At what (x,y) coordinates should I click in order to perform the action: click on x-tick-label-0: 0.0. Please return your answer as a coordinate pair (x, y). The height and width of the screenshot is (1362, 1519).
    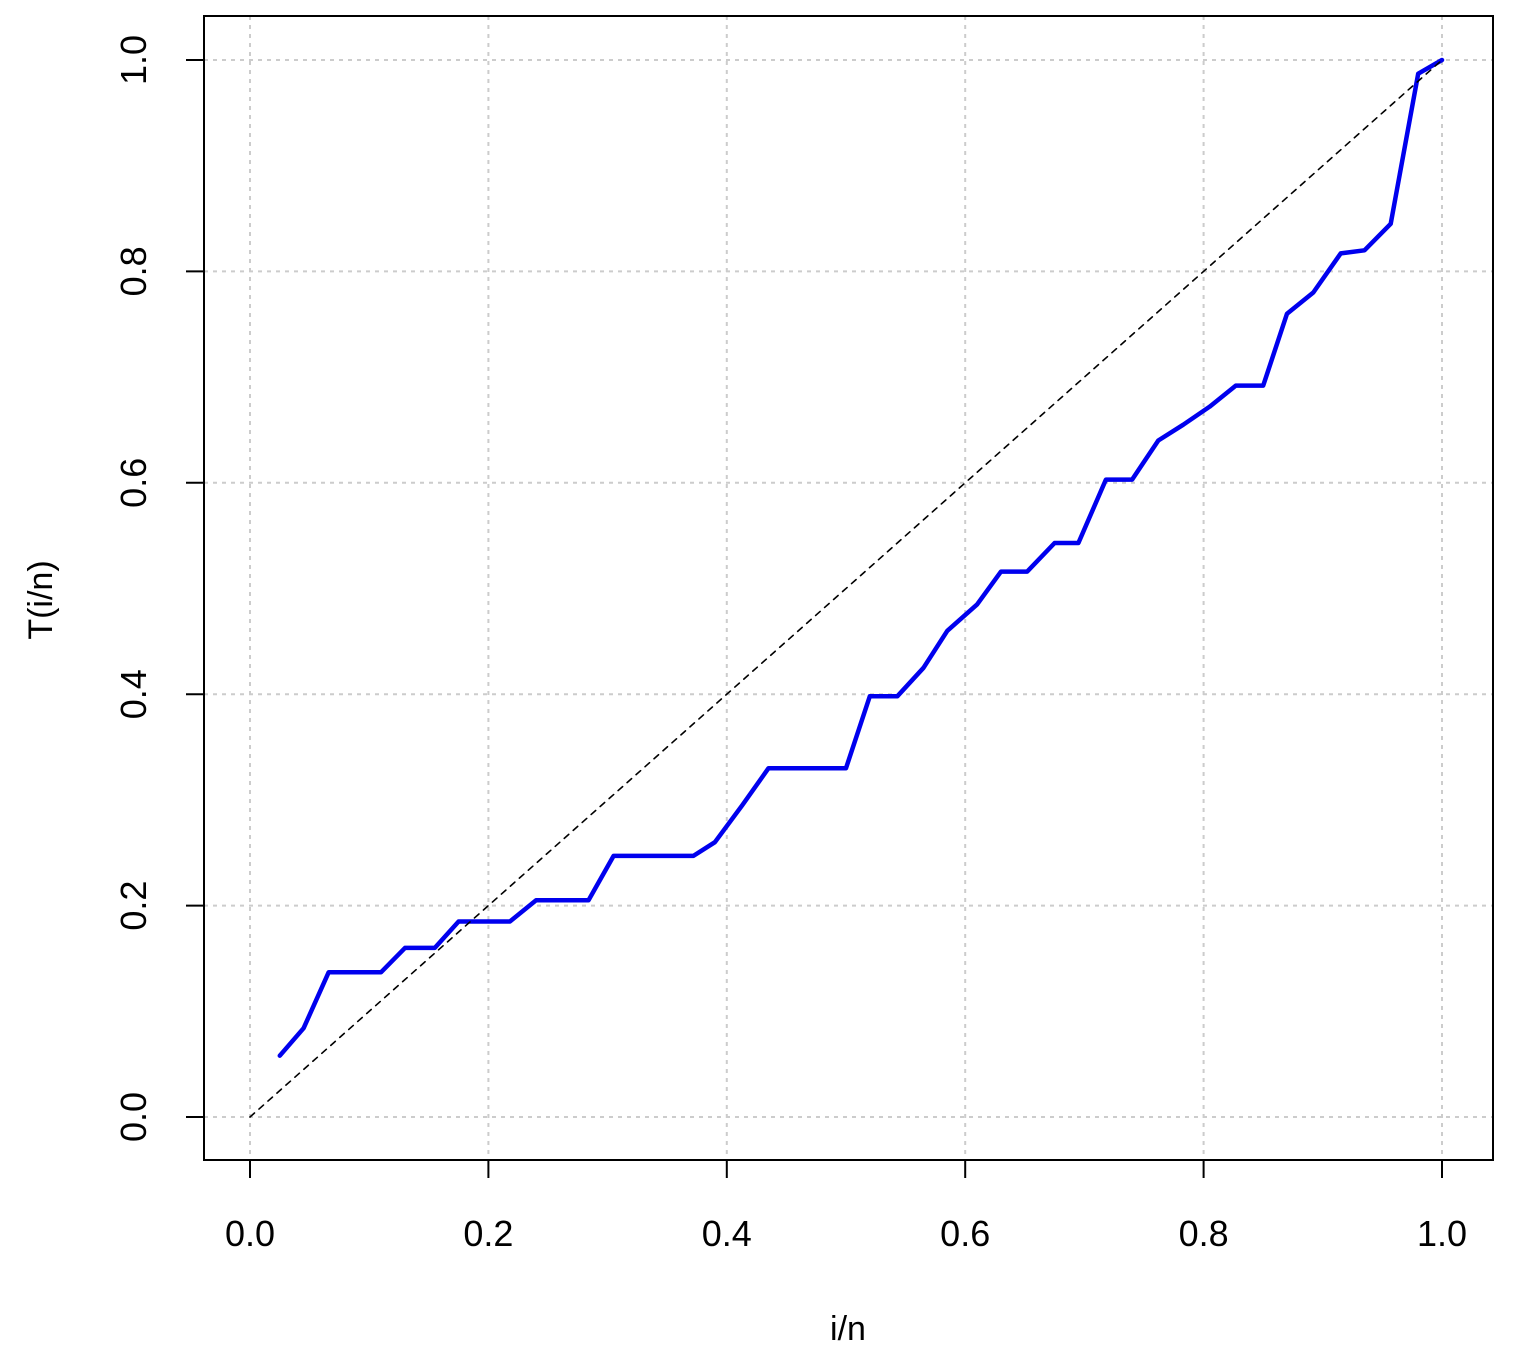
    Looking at the image, I should click on (250, 1233).